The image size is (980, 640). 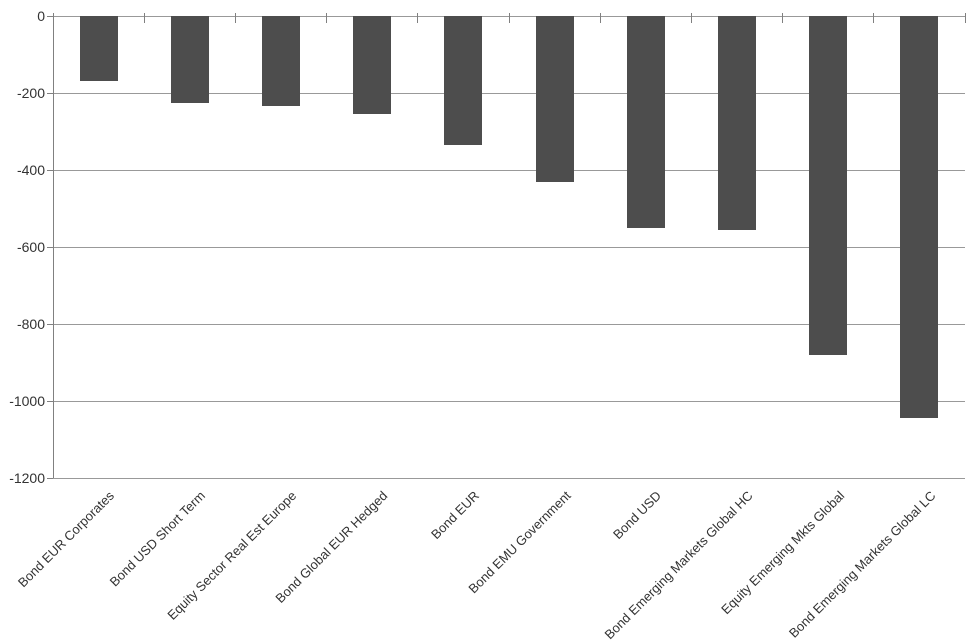 What do you see at coordinates (27, 401) in the screenshot?
I see `y-axis-tick-label: -1000` at bounding box center [27, 401].